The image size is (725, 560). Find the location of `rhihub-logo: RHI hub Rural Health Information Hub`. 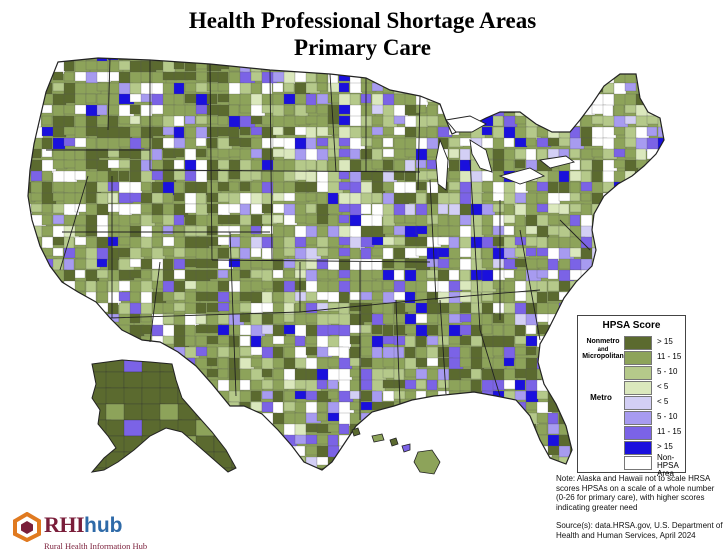

rhihub-logo: RHI hub Rural Health Information Hub is located at coordinates (87, 534).